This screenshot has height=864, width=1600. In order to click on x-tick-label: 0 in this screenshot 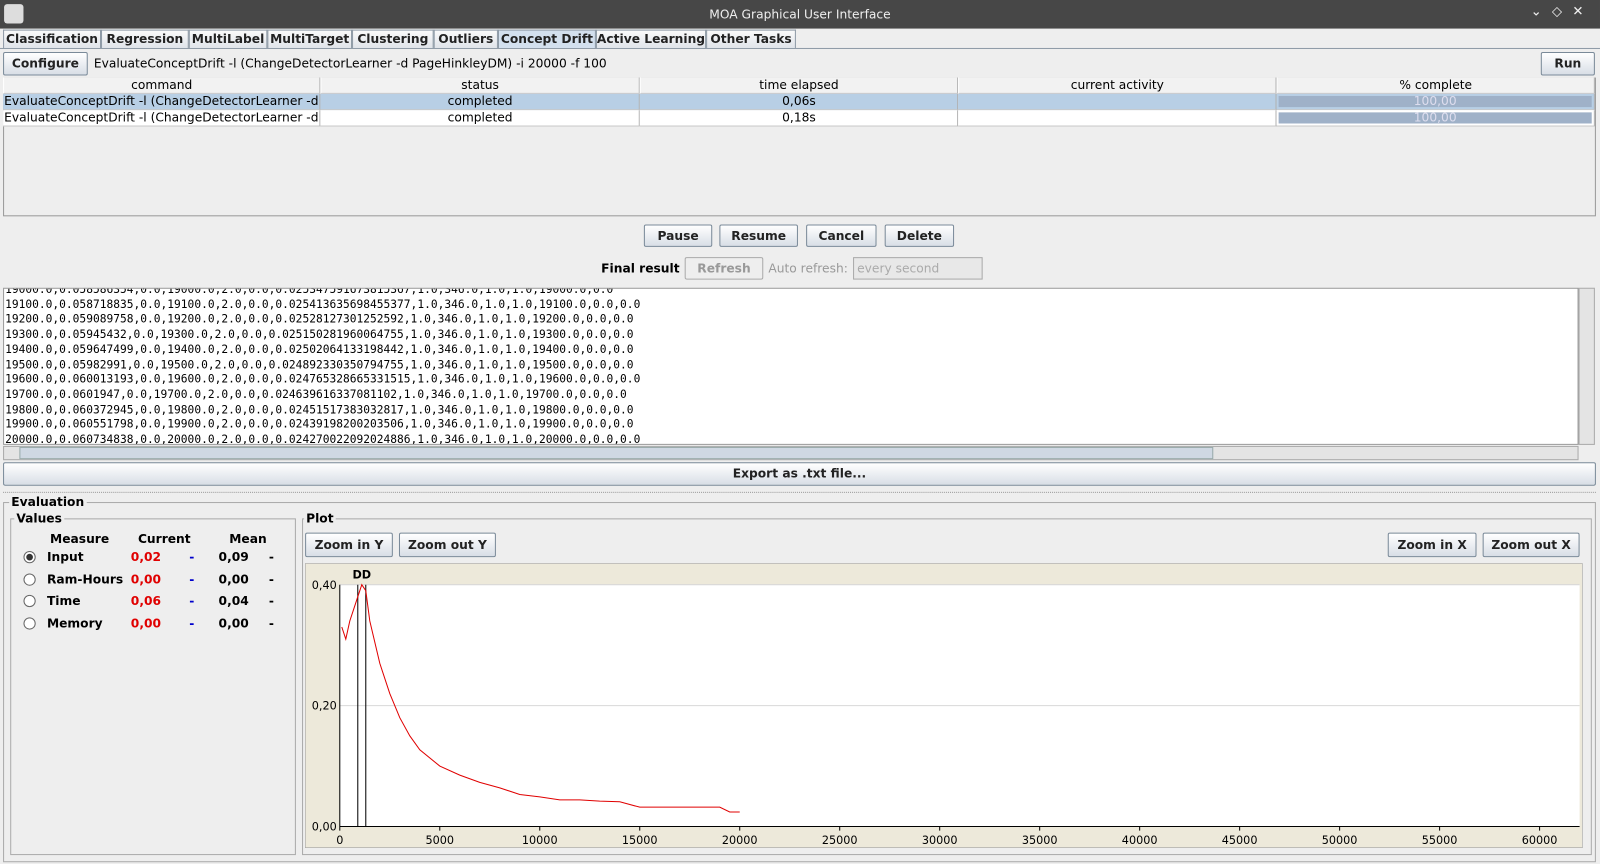, I will do `click(339, 840)`.